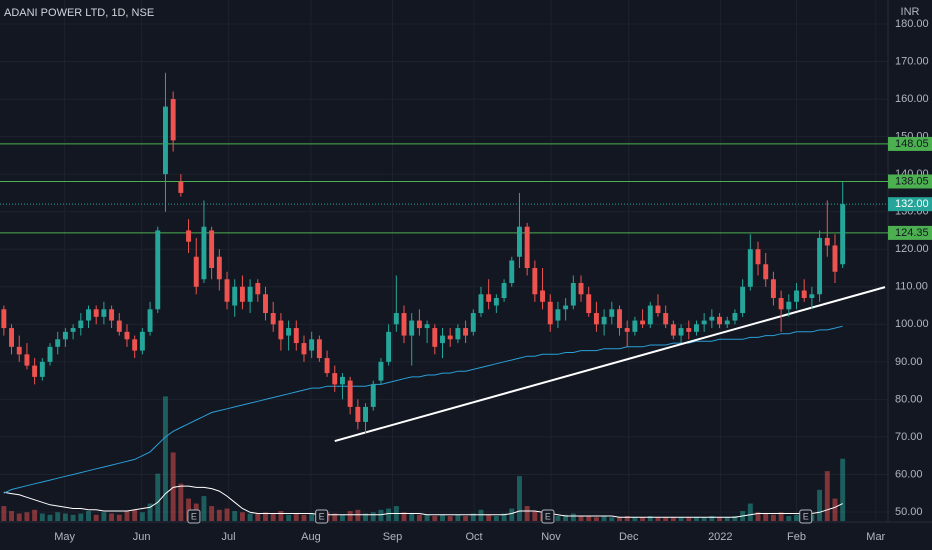  What do you see at coordinates (909, 437) in the screenshot?
I see `y-tick-label: 70.00` at bounding box center [909, 437].